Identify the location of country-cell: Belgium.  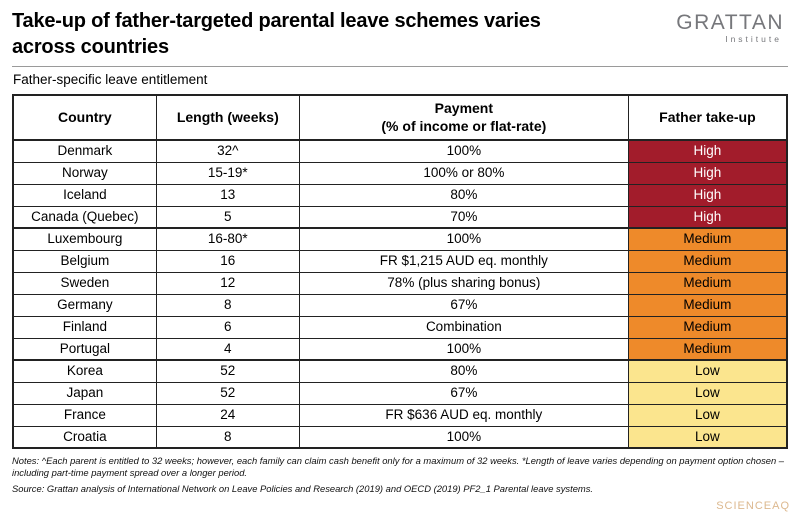
(84, 261).